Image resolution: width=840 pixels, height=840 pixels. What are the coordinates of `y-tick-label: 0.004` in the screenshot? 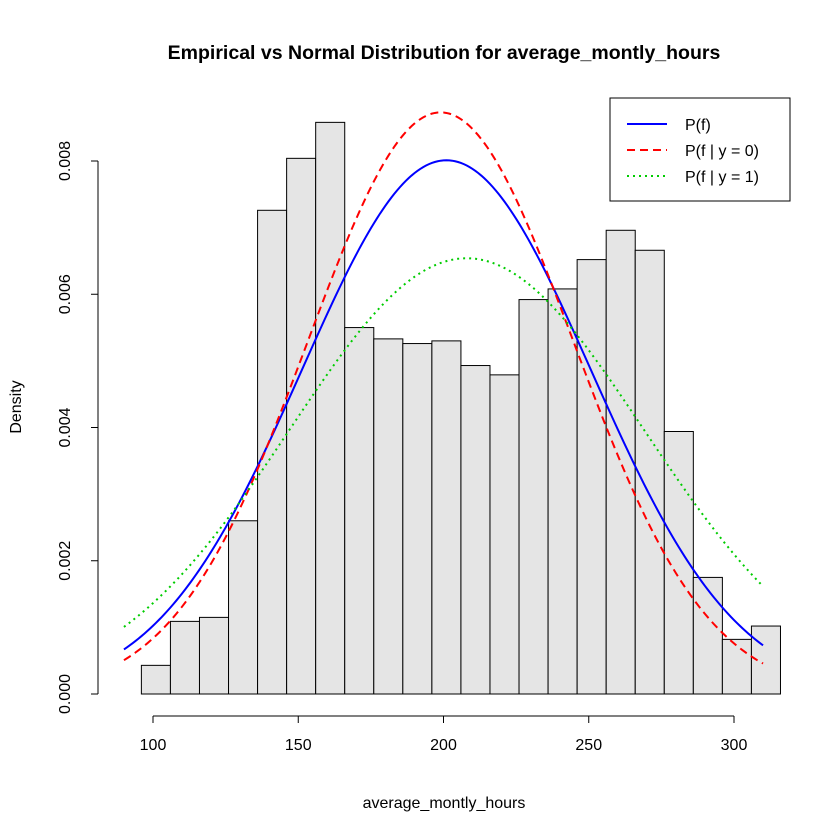 It's located at (65, 427).